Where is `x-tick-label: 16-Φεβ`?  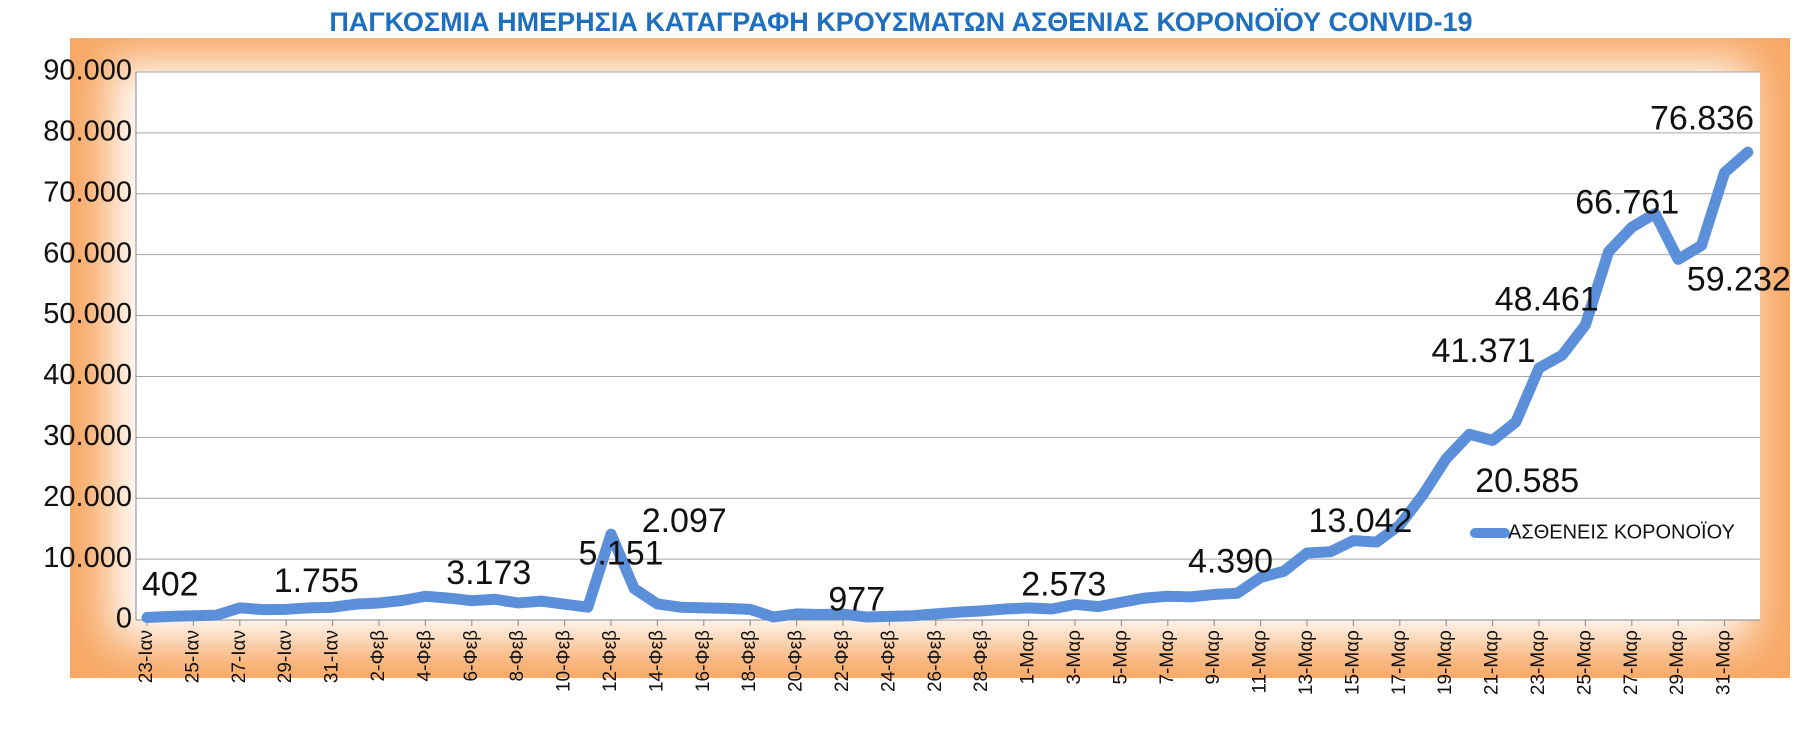 x-tick-label: 16-Φεβ is located at coordinates (703, 661).